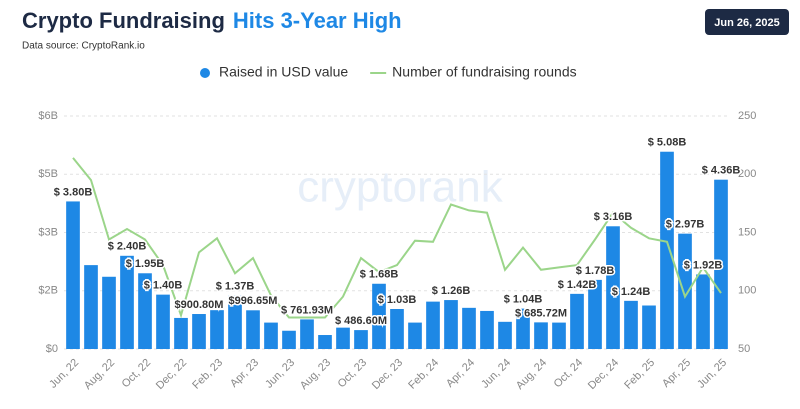 This screenshot has width=800, height=409. What do you see at coordinates (400, 187) in the screenshot?
I see `watermark: cryptorank` at bounding box center [400, 187].